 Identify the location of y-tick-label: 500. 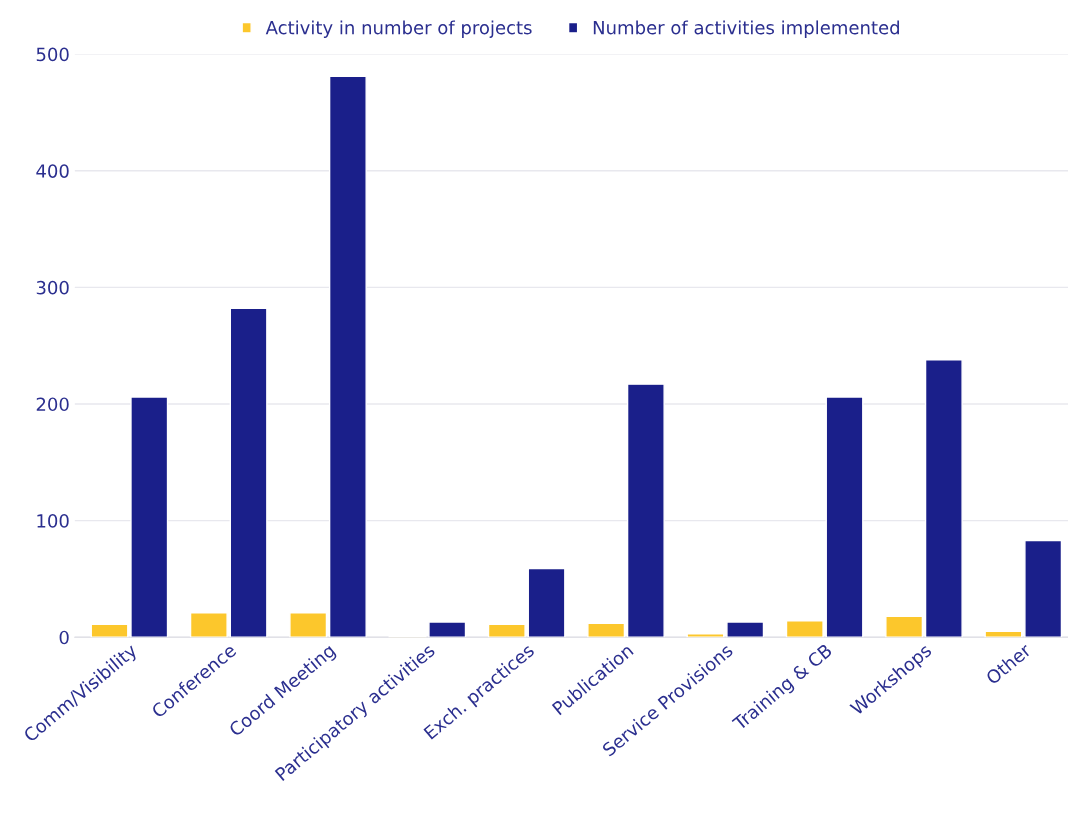
(52, 54).